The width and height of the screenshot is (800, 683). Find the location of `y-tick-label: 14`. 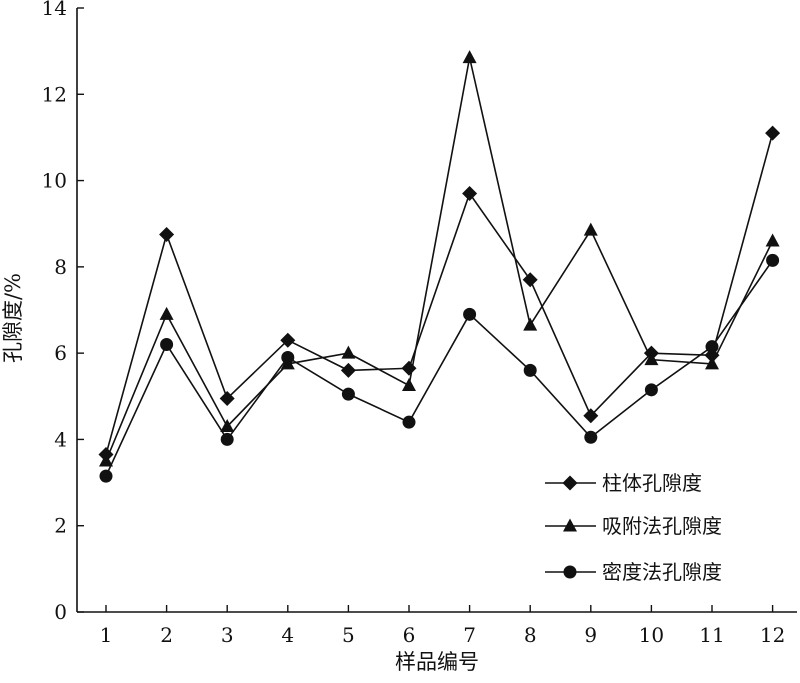

y-tick-label: 14 is located at coordinates (54, 10).